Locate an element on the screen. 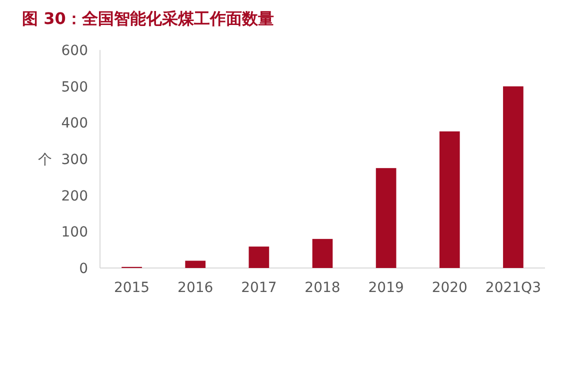  y-tick-label: 400 is located at coordinates (74, 124).